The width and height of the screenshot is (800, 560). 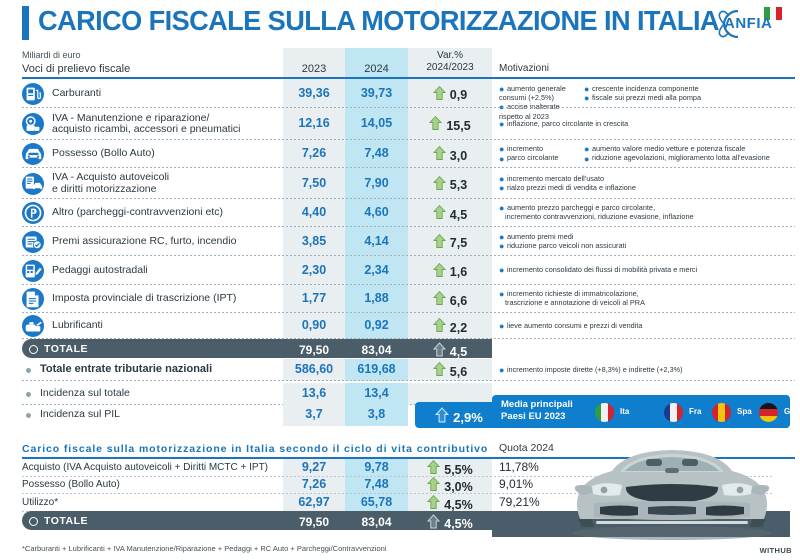 I want to click on bottom-col-2023-bg, so click(x=314, y=485).